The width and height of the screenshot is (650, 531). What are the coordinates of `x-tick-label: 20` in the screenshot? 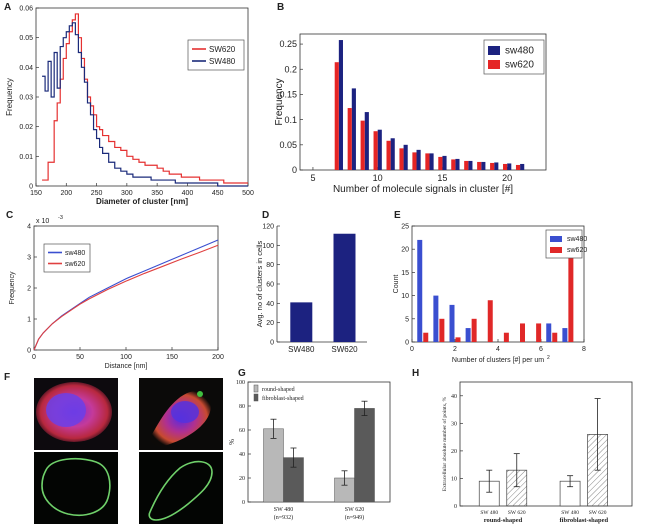 It's located at (507, 178).